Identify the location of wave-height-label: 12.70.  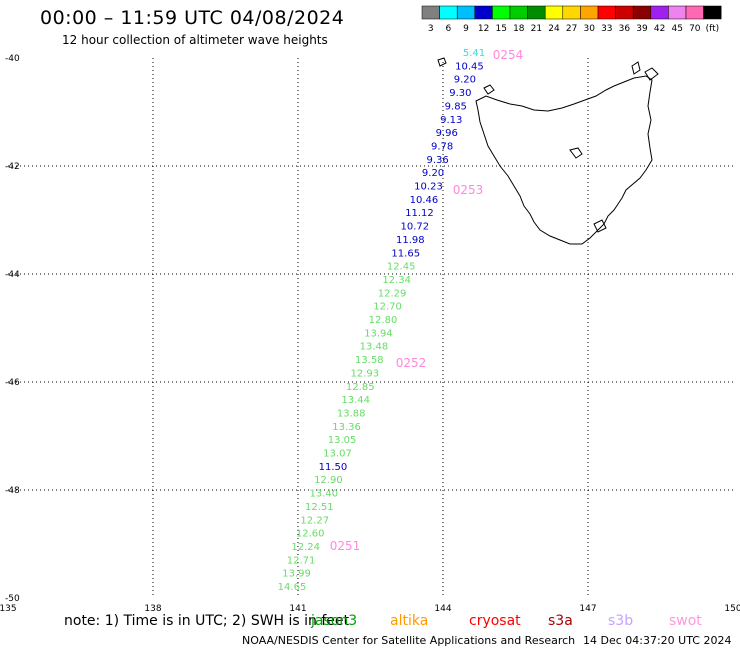
(387, 307).